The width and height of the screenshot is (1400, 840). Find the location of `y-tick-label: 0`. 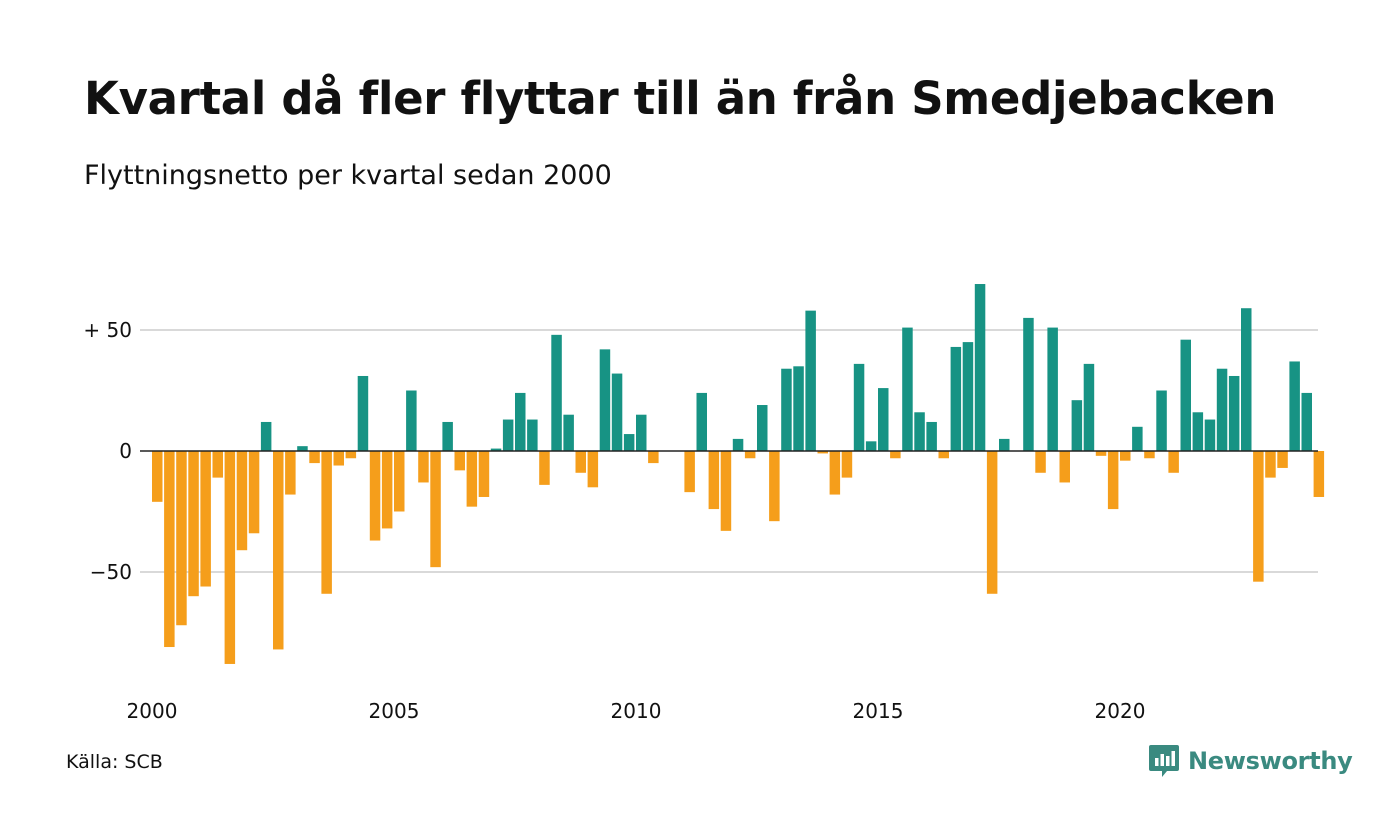

y-tick-label: 0 is located at coordinates (125, 451).